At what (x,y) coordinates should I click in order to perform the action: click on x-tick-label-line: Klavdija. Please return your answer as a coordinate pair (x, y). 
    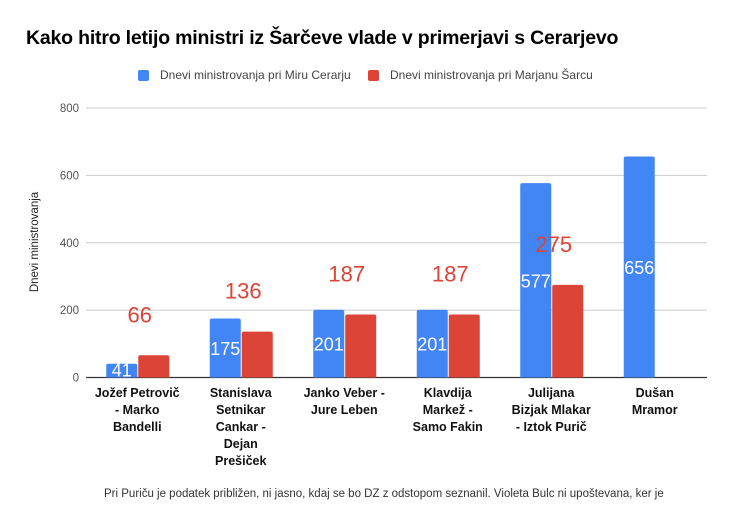
    Looking at the image, I should click on (448, 393).